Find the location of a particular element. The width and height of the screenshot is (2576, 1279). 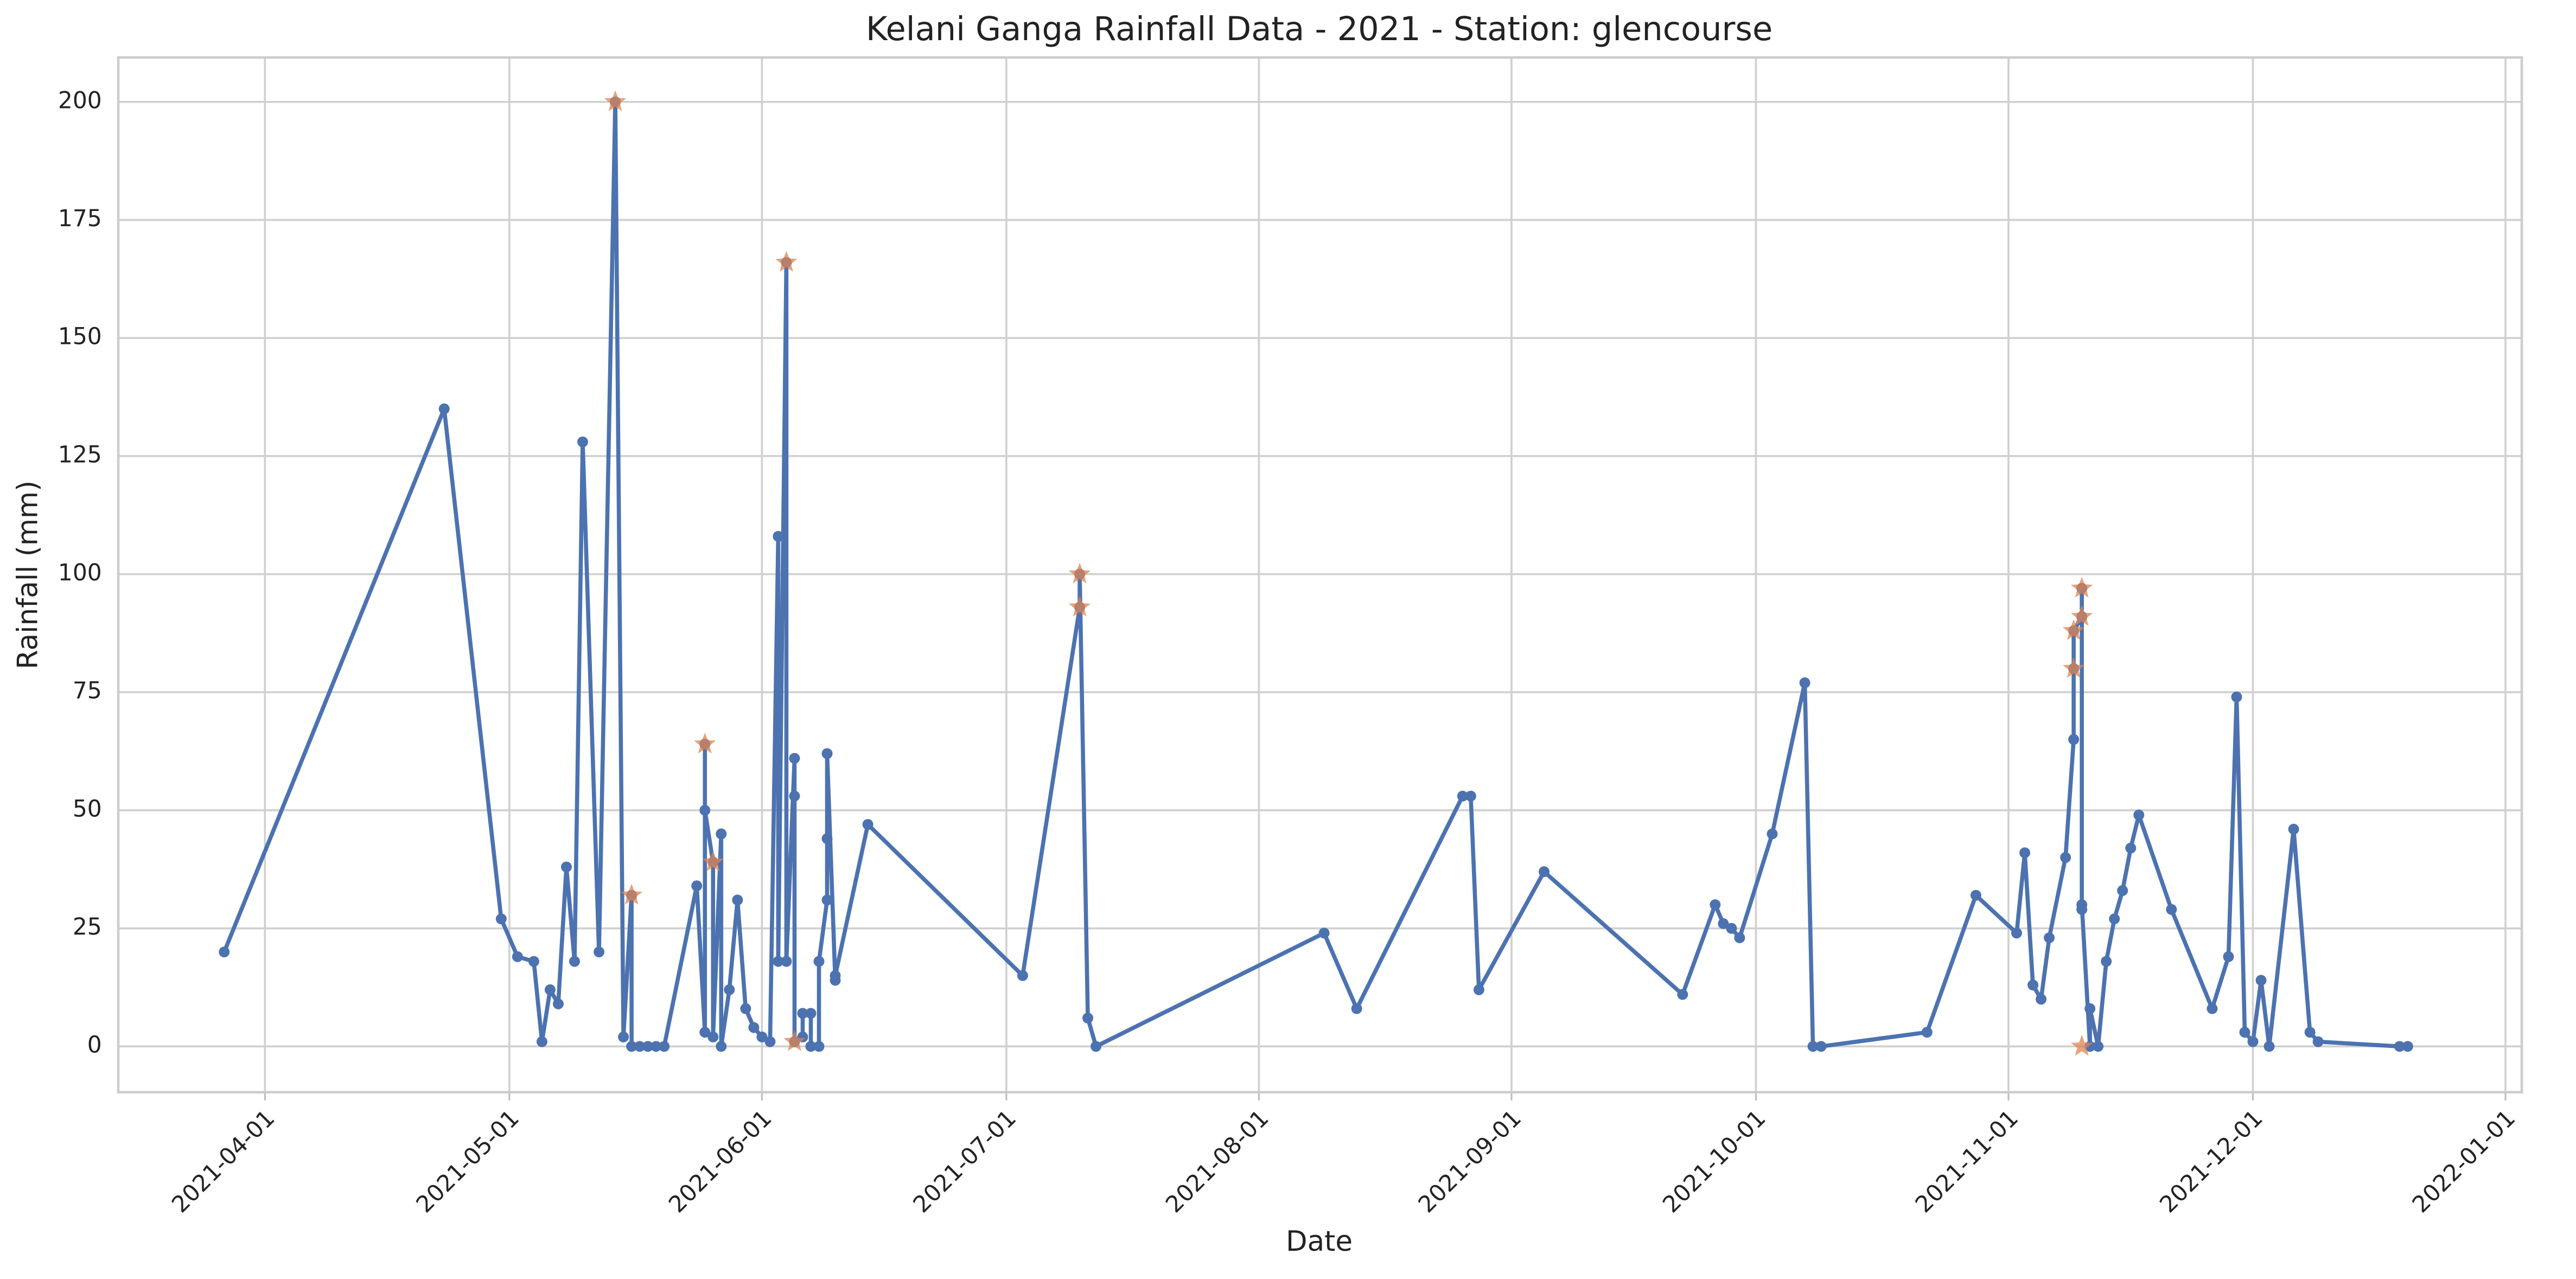

y-tick-label: 50 is located at coordinates (87, 808).